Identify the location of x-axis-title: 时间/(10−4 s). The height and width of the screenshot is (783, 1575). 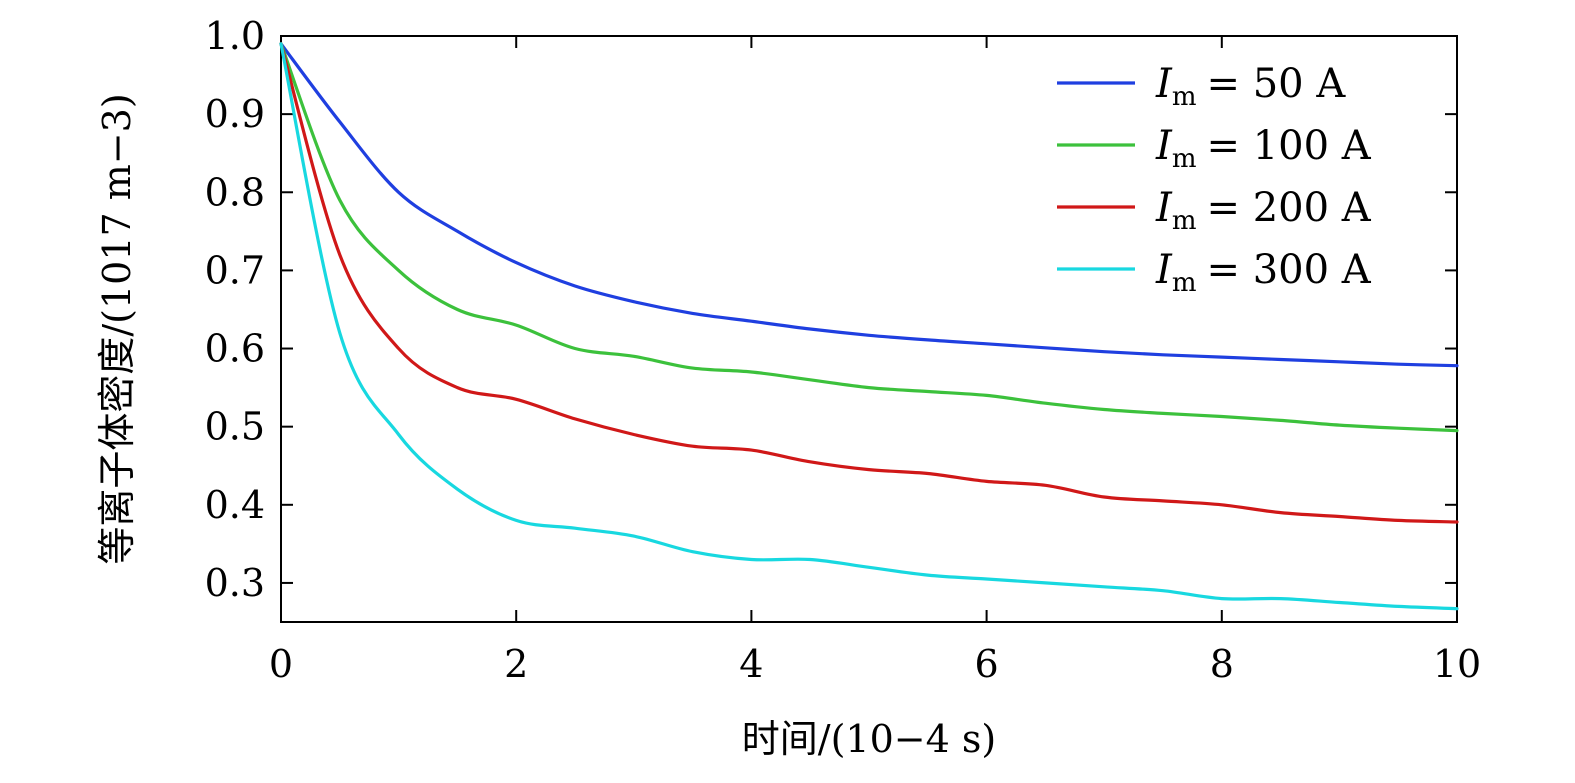
(869, 739).